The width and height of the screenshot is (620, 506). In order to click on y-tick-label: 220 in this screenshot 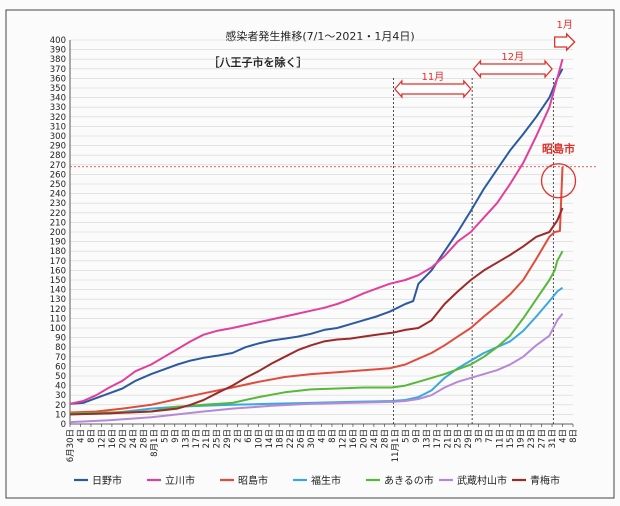, I will do `click(58, 214)`.